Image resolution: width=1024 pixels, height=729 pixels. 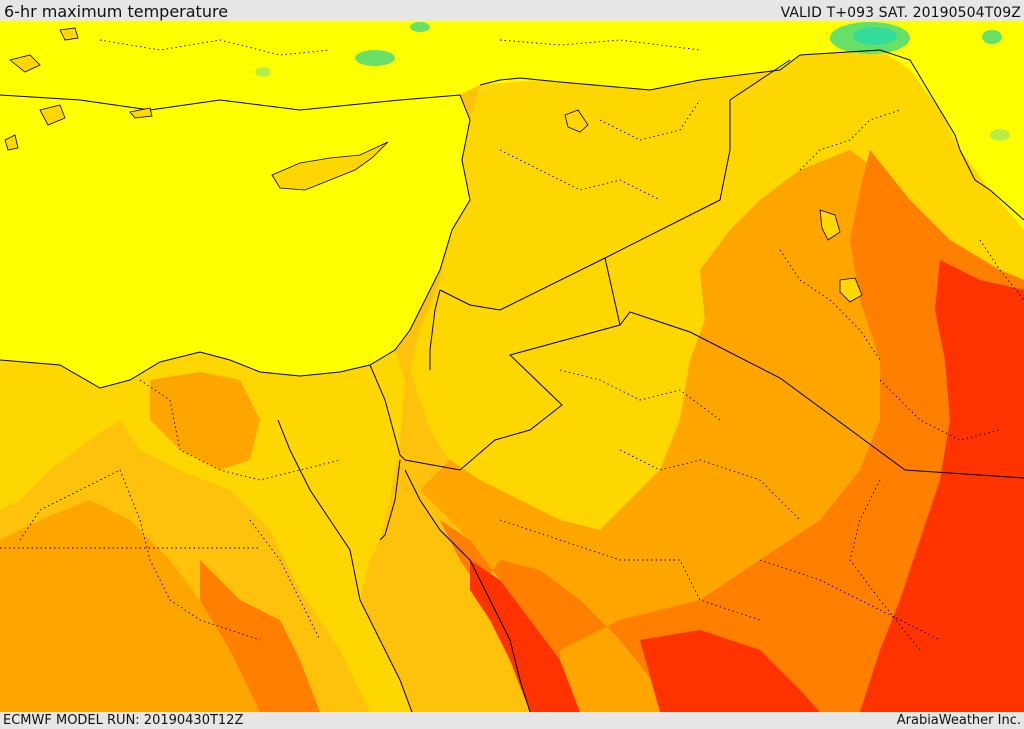 What do you see at coordinates (260, 636) in the screenshot?
I see `egypt-dark-orange-zone` at bounding box center [260, 636].